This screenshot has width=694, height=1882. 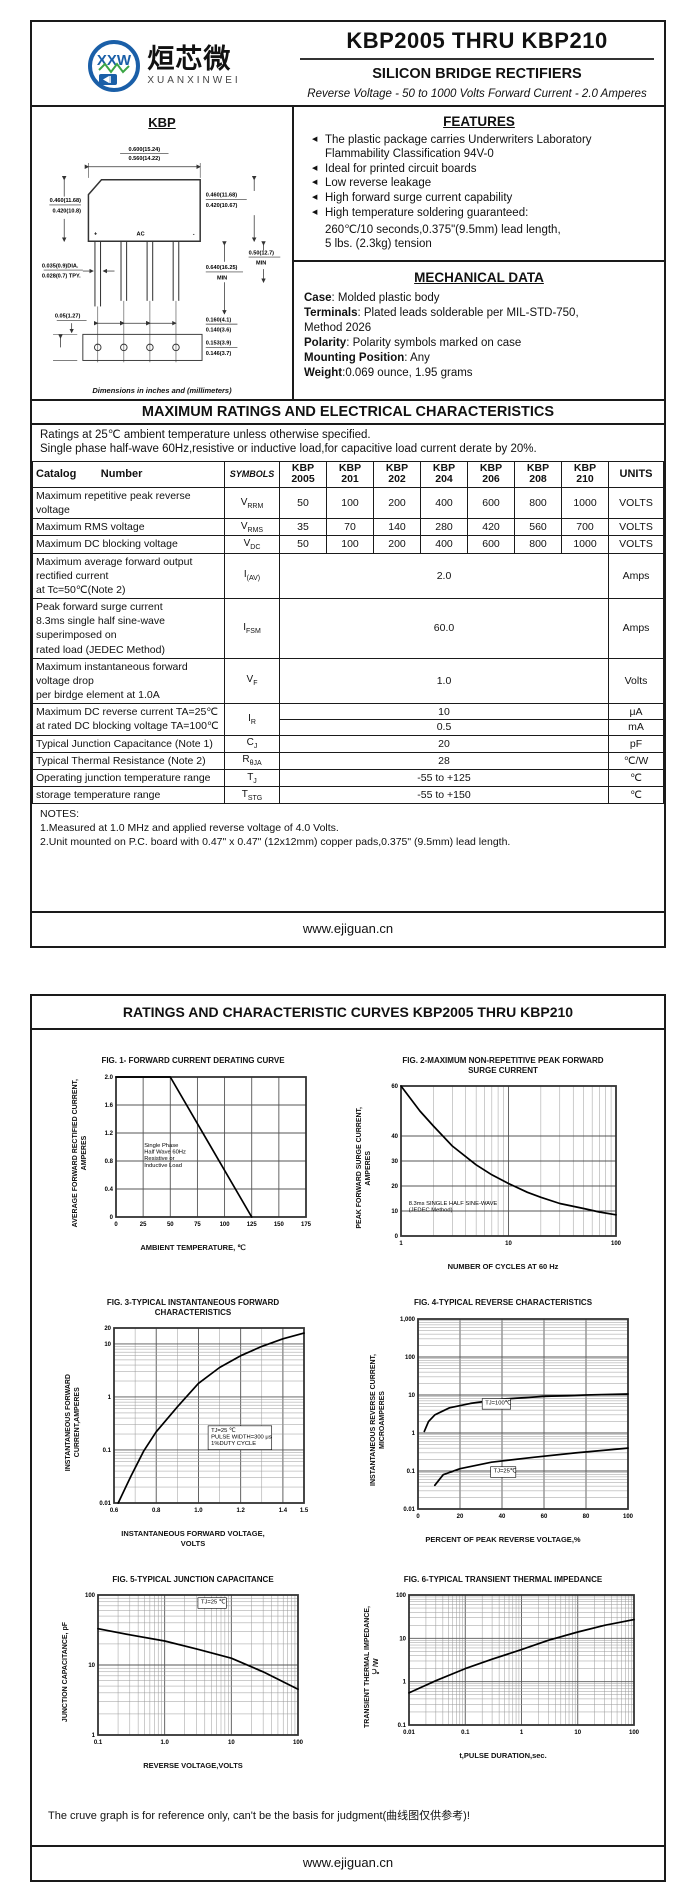 What do you see at coordinates (109, 1190) in the screenshot?
I see `y-tick-label: 0.4` at bounding box center [109, 1190].